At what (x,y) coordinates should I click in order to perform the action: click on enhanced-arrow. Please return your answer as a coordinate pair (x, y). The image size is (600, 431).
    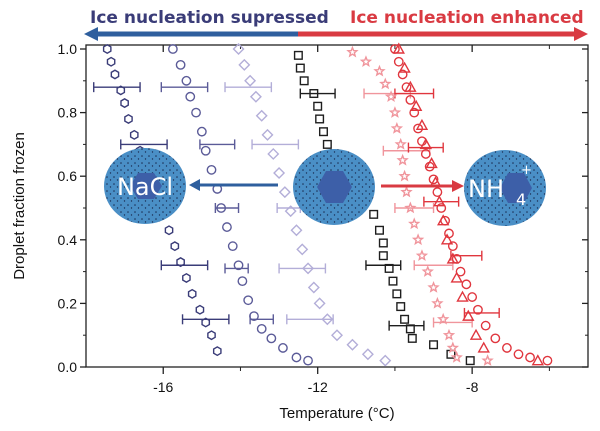
    Looking at the image, I should click on (443, 34).